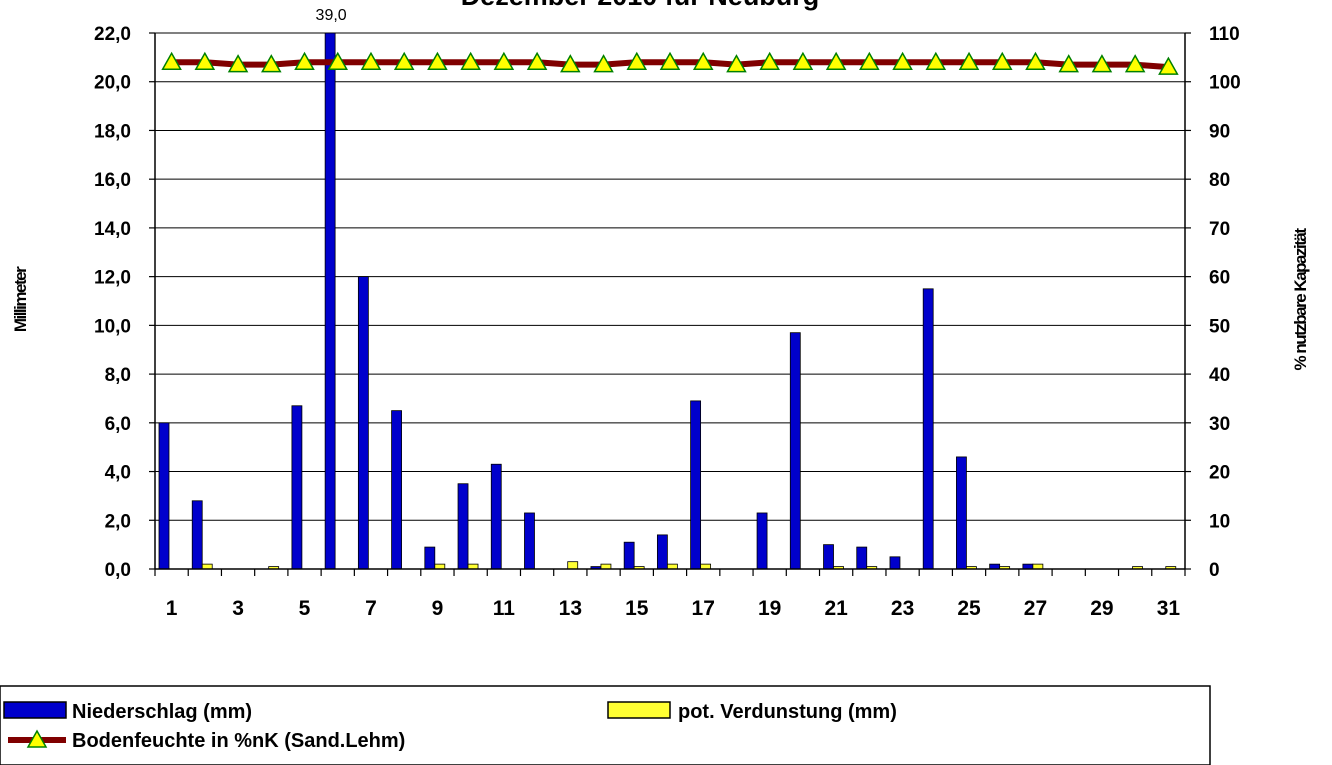 The width and height of the screenshot is (1332, 765). What do you see at coordinates (1219, 131) in the screenshot?
I see `y2-tick-label: 90` at bounding box center [1219, 131].